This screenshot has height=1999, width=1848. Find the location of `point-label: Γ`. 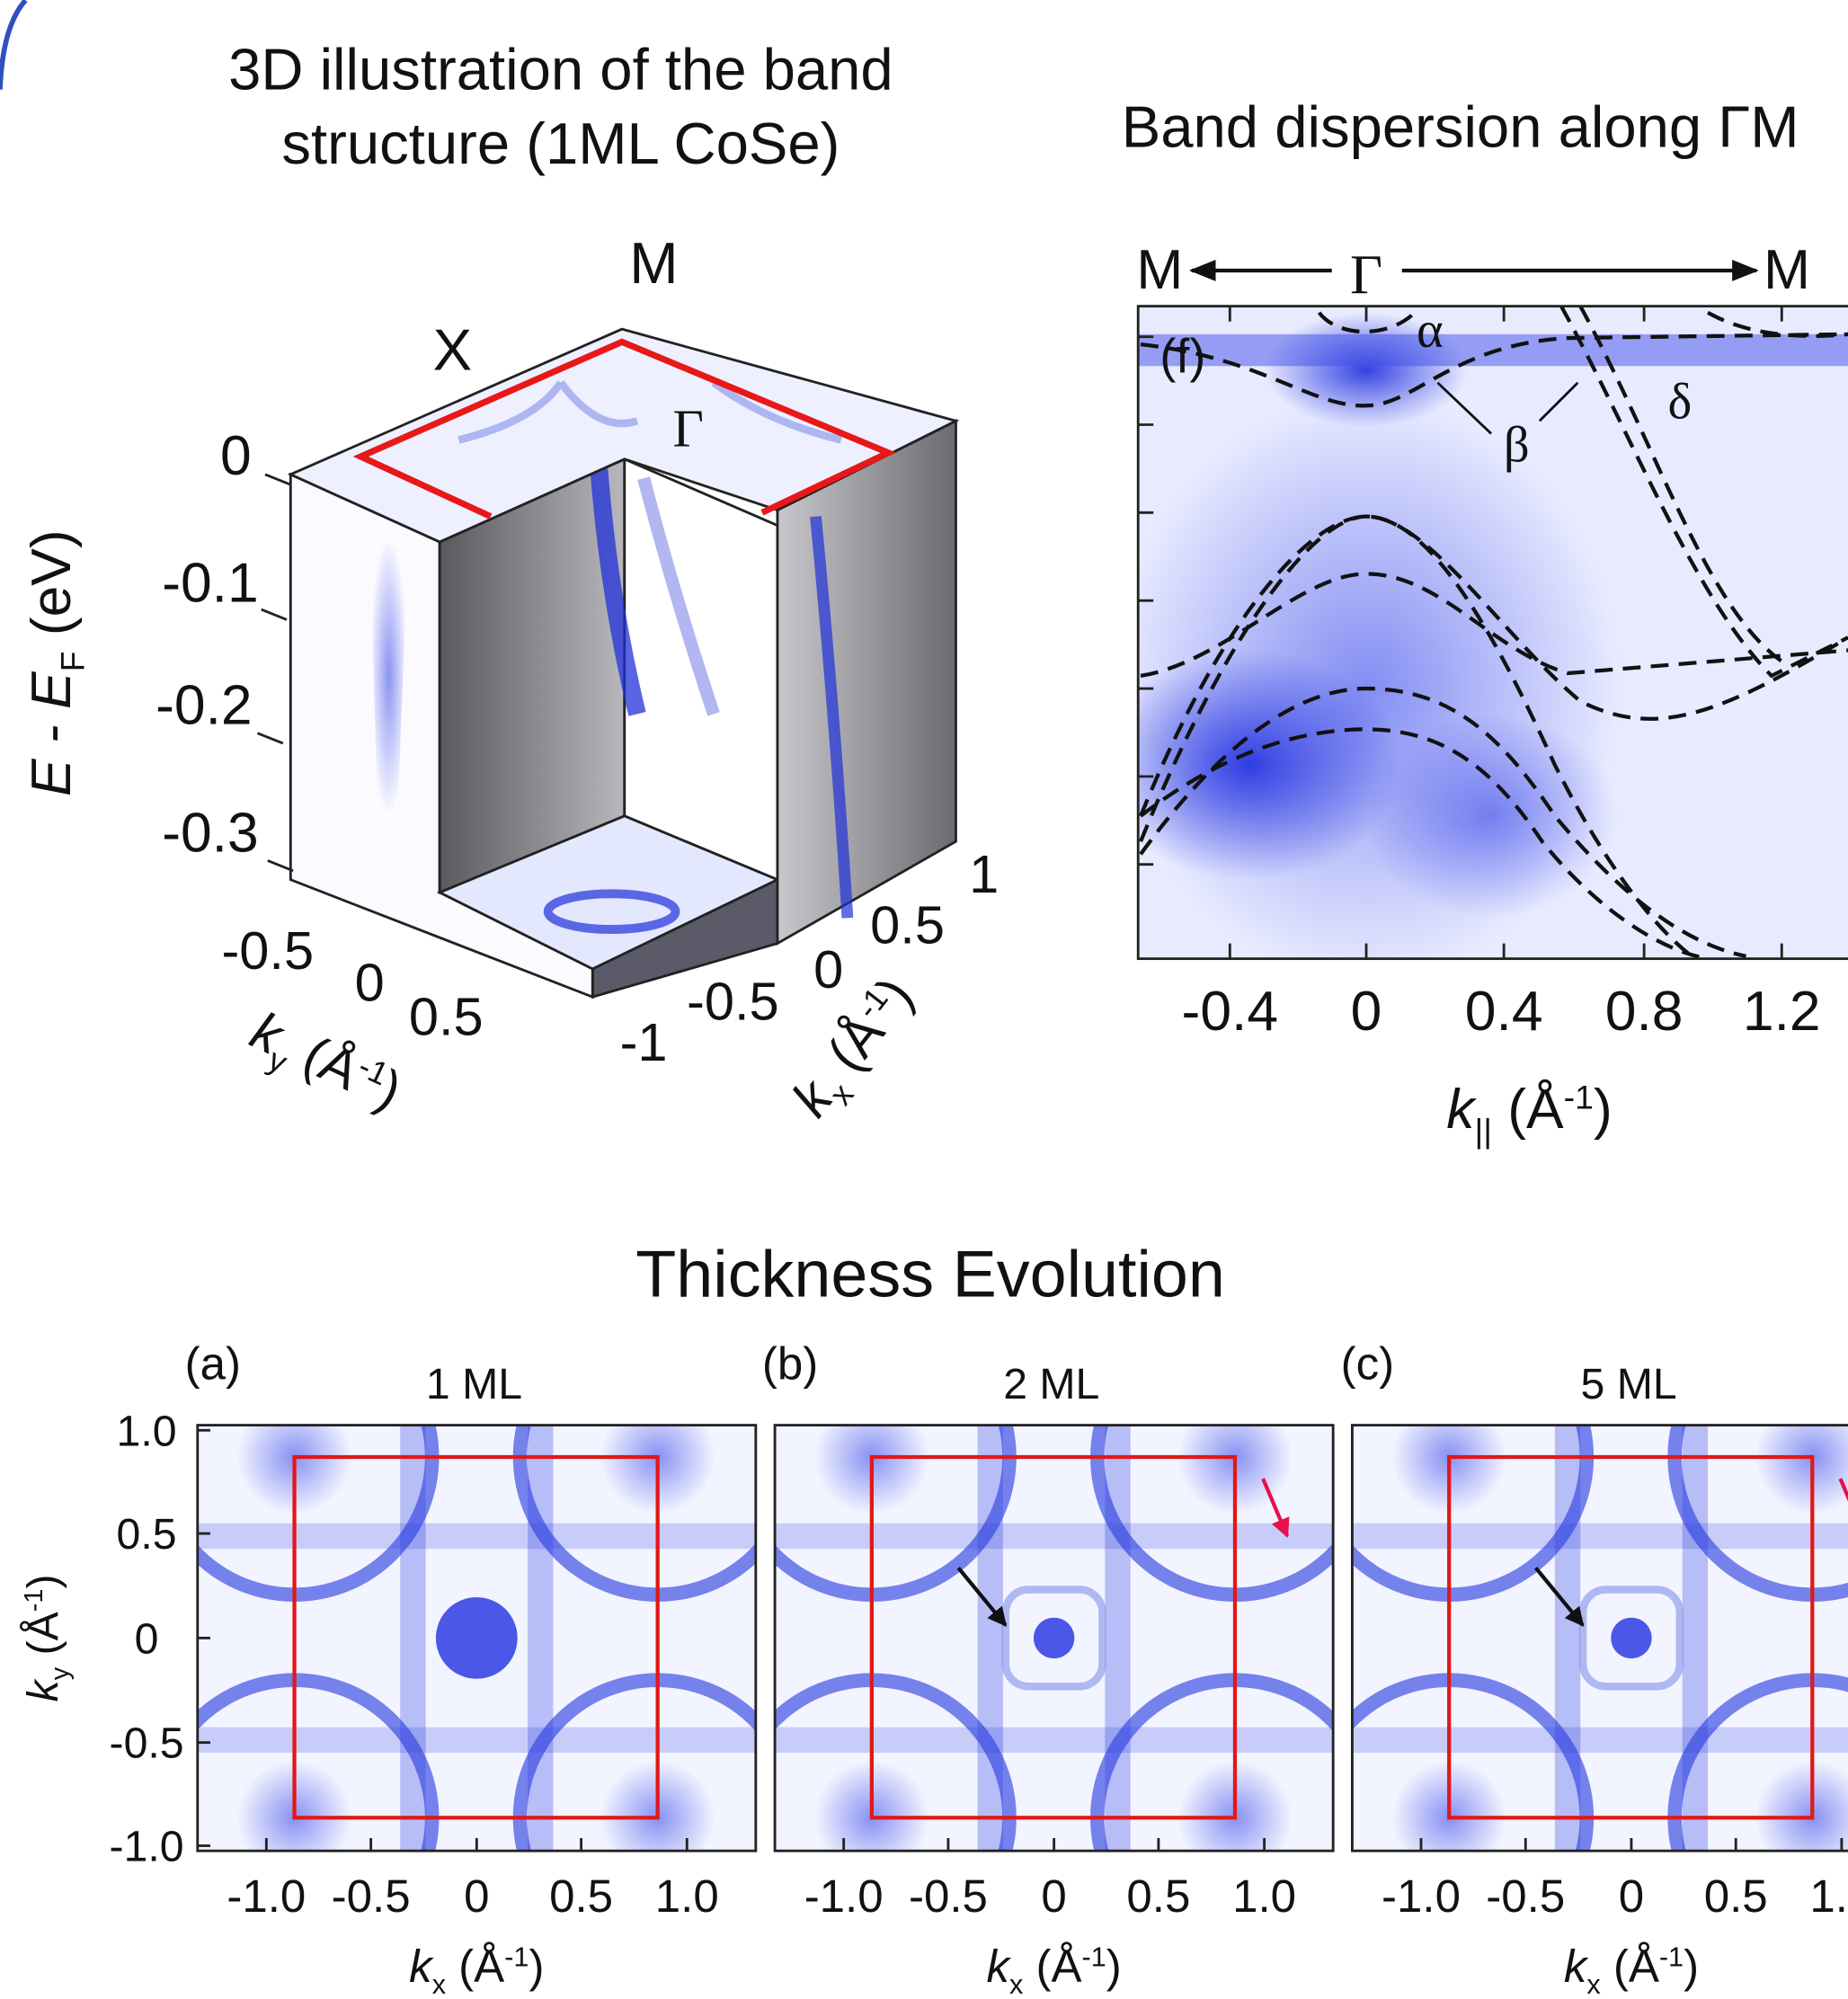

point-label: Γ is located at coordinates (687, 428).